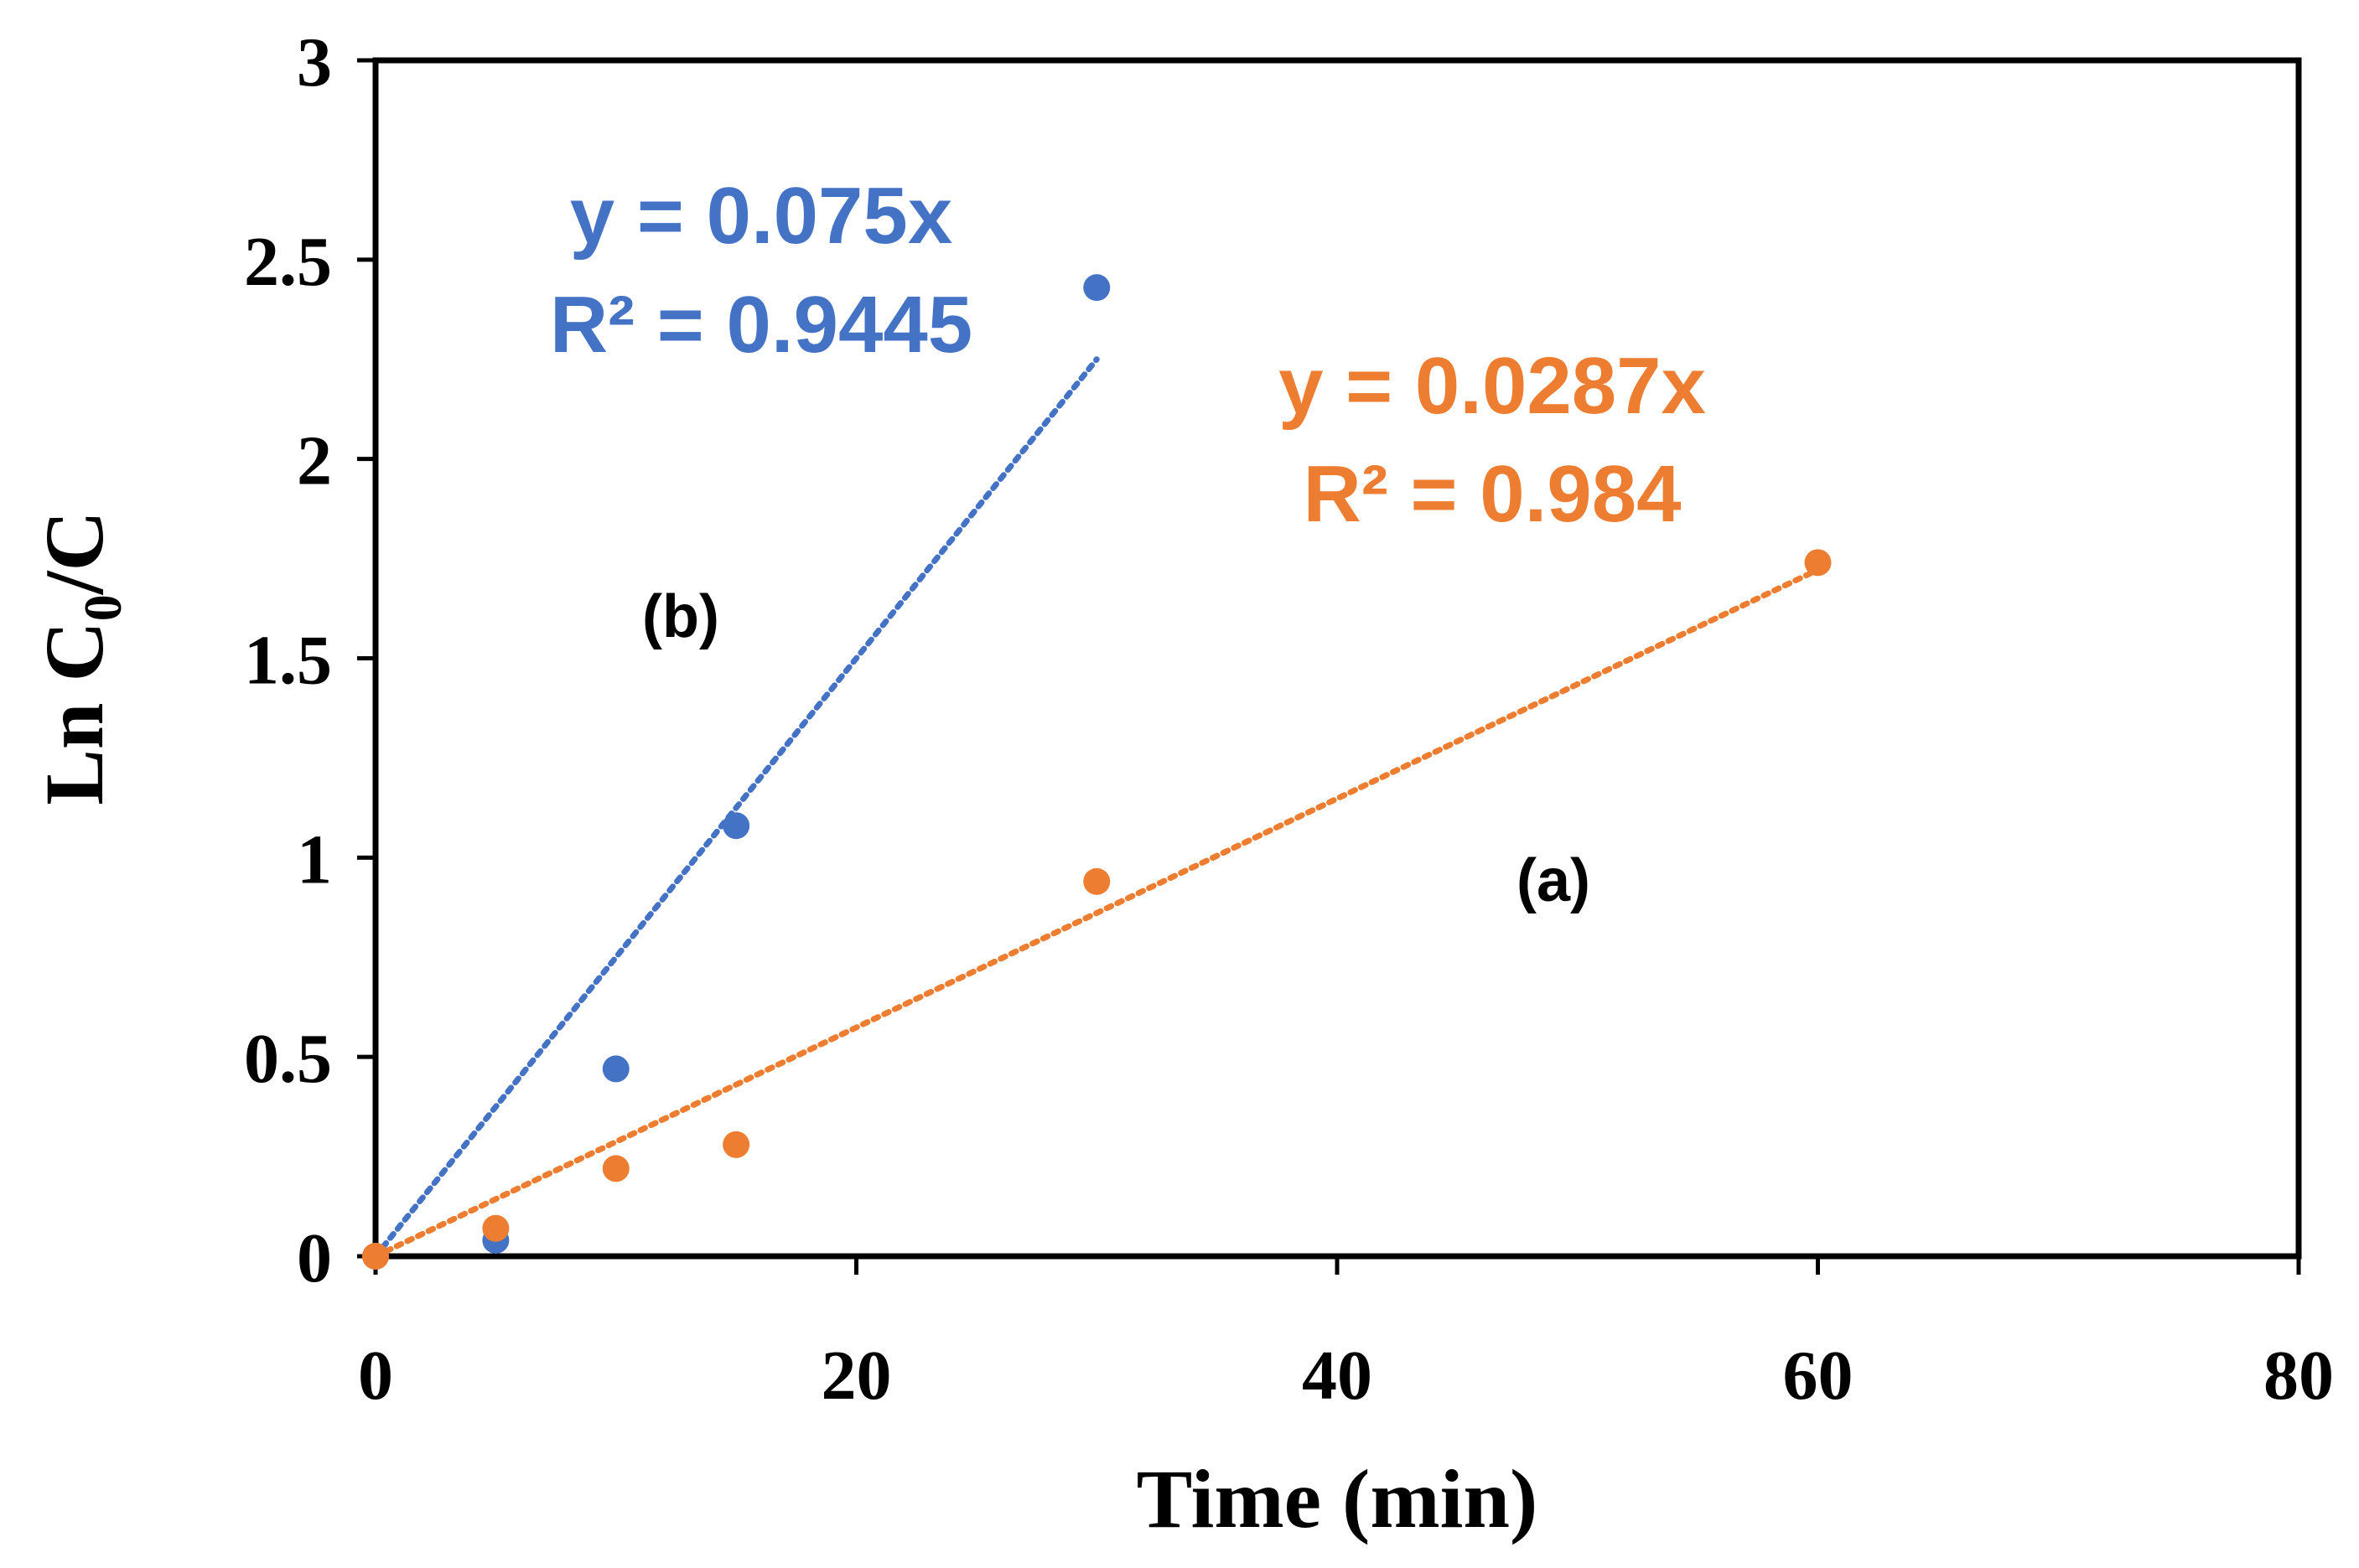 The width and height of the screenshot is (2359, 1568). I want to click on y-tick-label: 2.5, so click(288, 262).